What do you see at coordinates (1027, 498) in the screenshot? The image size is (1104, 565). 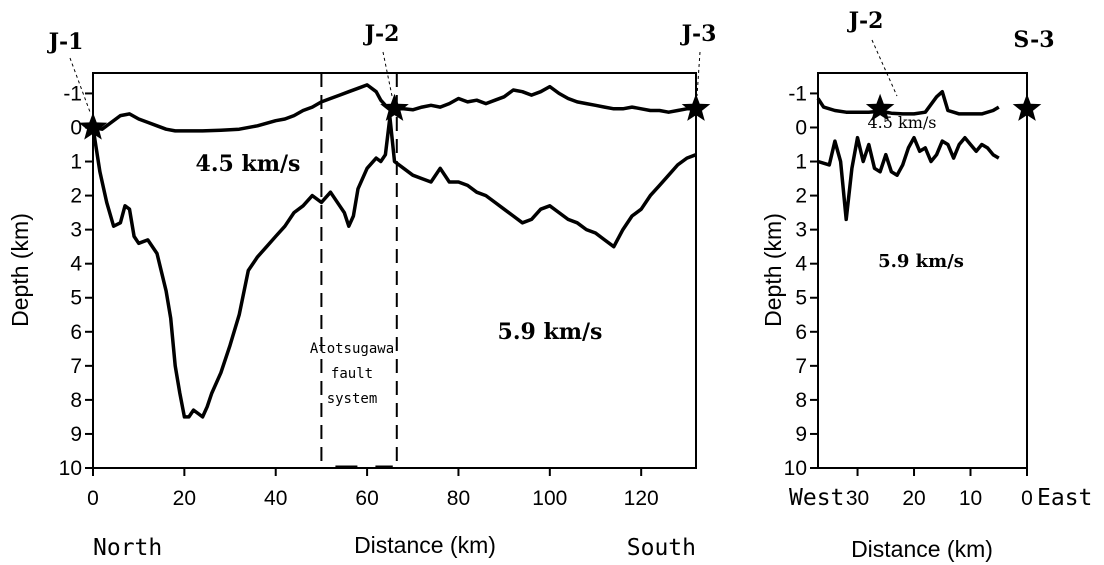 I see `right-x-tick-label: 0` at bounding box center [1027, 498].